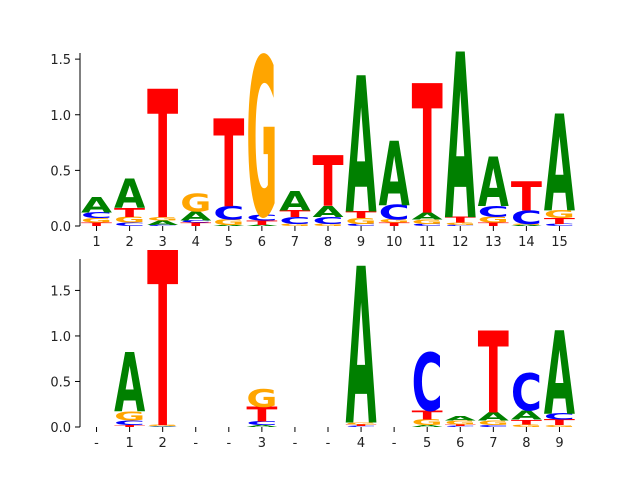  I want to click on x-tick-label: 15, so click(559, 242).